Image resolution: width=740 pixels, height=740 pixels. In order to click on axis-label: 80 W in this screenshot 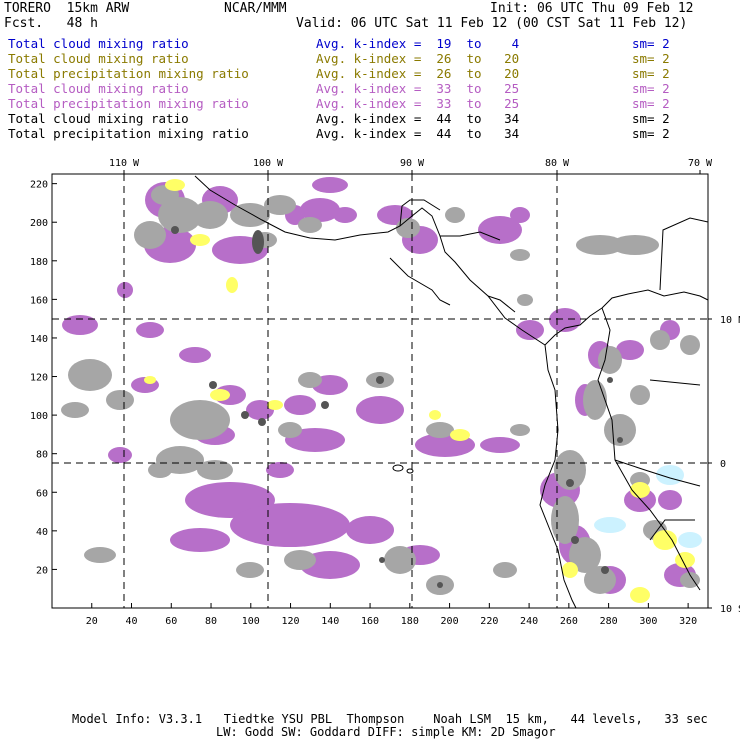, I will do `click(557, 163)`.